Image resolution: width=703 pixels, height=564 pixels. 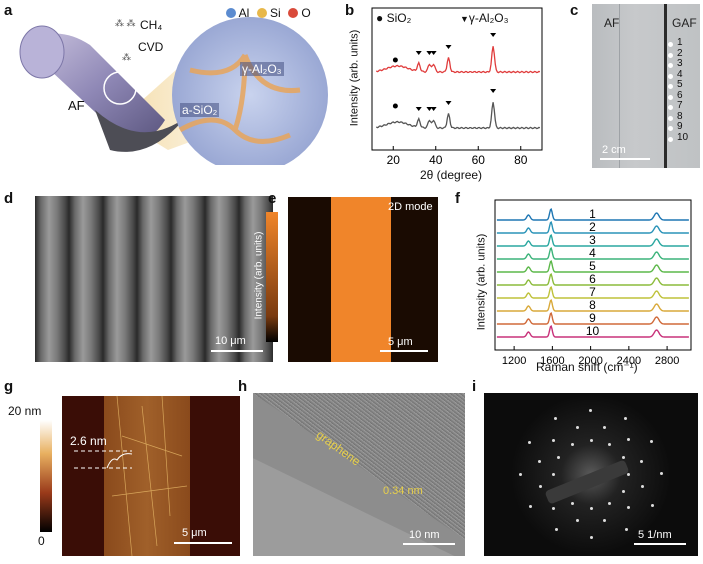 What do you see at coordinates (552, 361) in the screenshot?
I see `raman-xtick-label: 1600` at bounding box center [552, 361].